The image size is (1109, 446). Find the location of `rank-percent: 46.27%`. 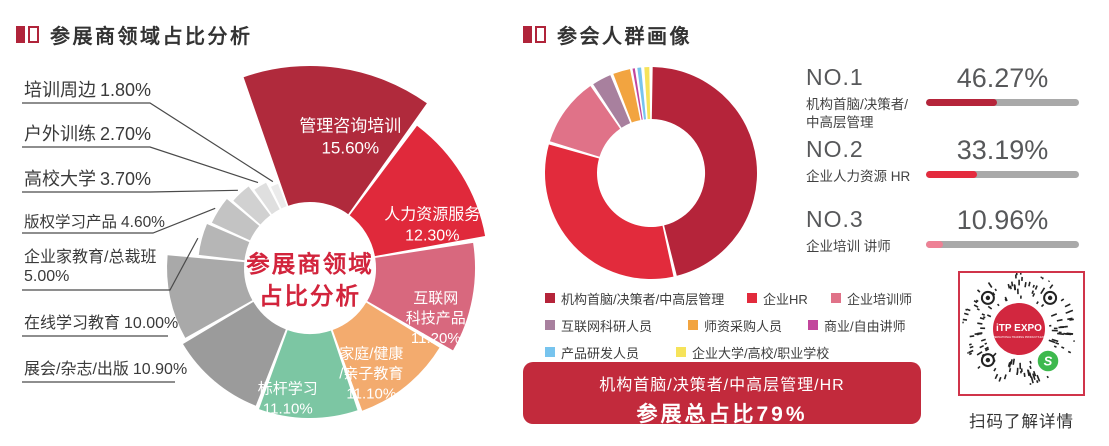

rank-percent: 46.27% is located at coordinates (1002, 78).